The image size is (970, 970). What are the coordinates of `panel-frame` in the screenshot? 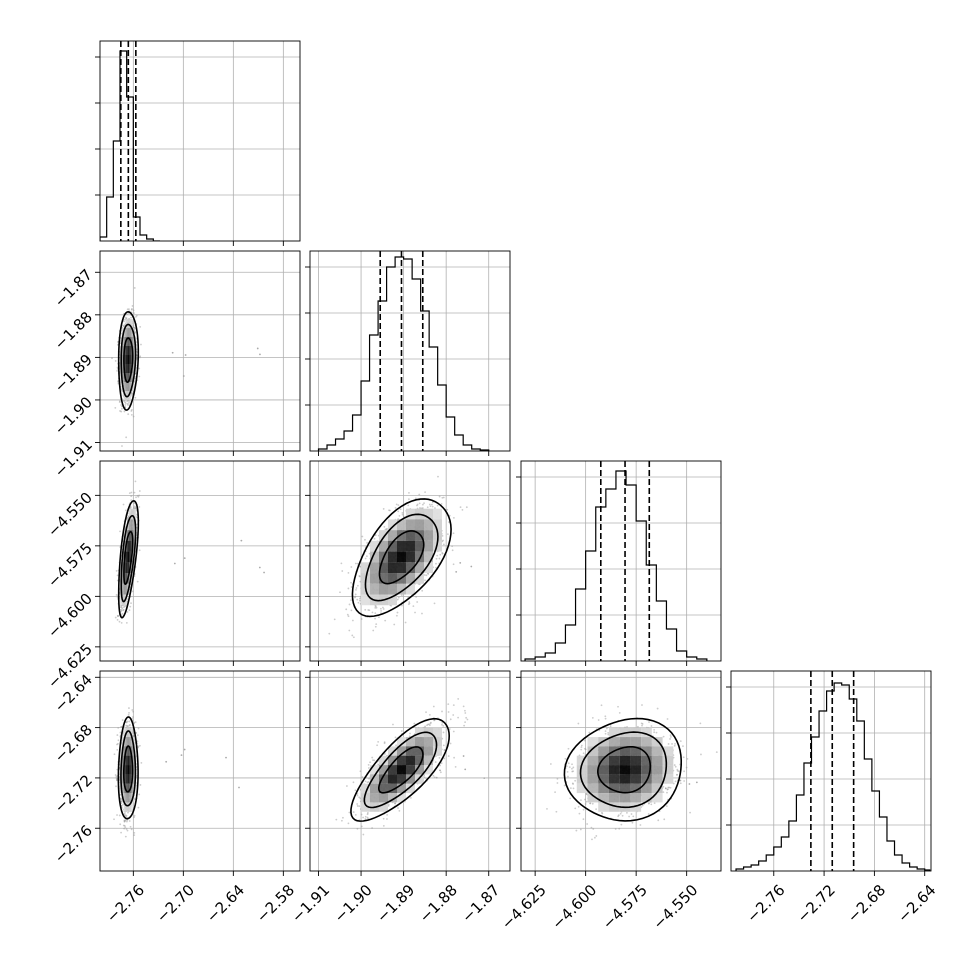 It's located at (200, 561).